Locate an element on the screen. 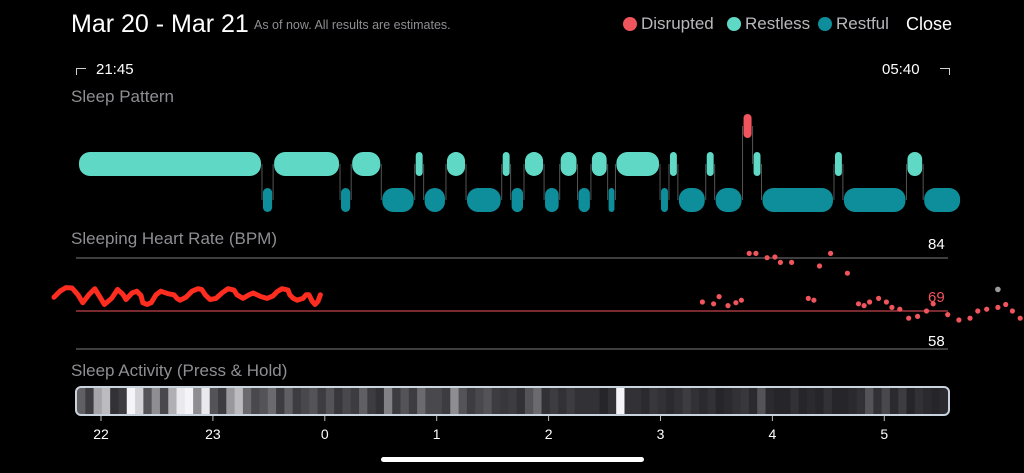 Image resolution: width=1024 pixels, height=473 pixels. restless-dot-icon is located at coordinates (734, 24).